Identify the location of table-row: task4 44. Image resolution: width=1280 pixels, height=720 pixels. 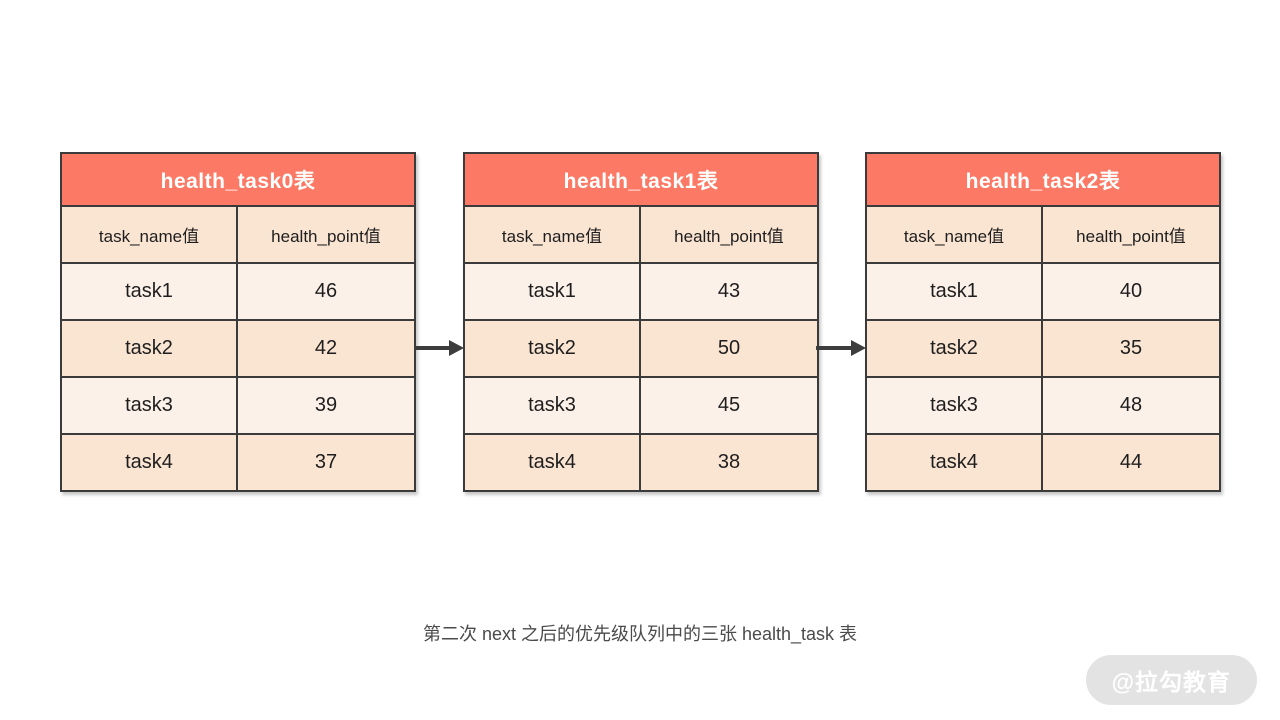
(1043, 461).